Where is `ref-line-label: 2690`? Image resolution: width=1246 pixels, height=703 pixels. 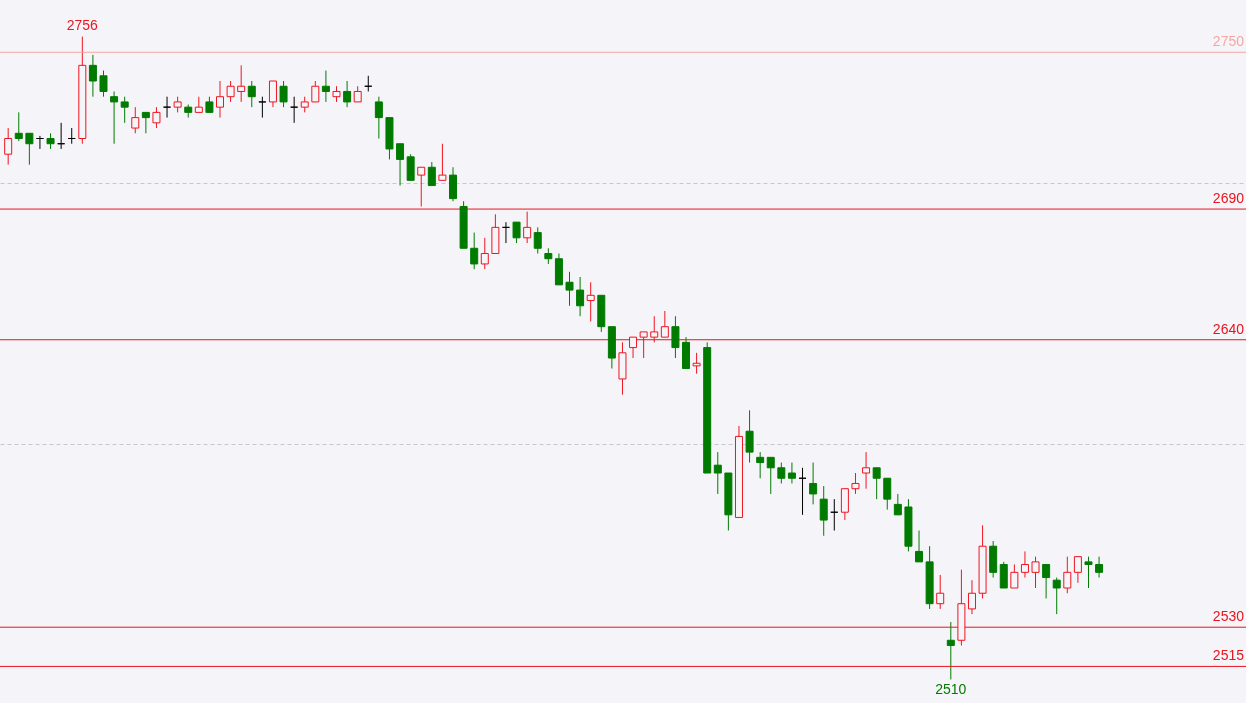 ref-line-label: 2690 is located at coordinates (1228, 198).